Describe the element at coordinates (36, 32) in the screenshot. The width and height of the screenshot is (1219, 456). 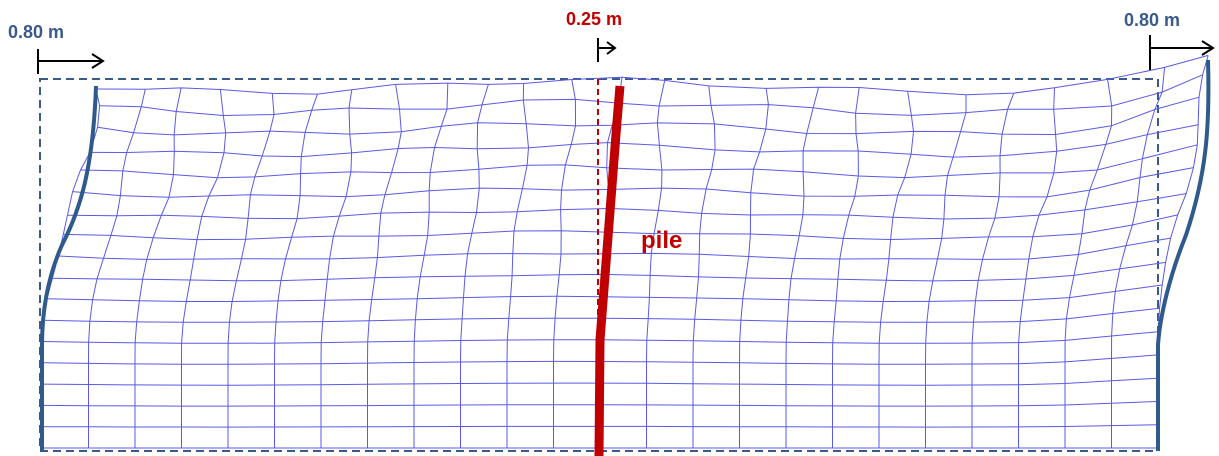
I see `left-displacement-label: 0.80 m` at that location.